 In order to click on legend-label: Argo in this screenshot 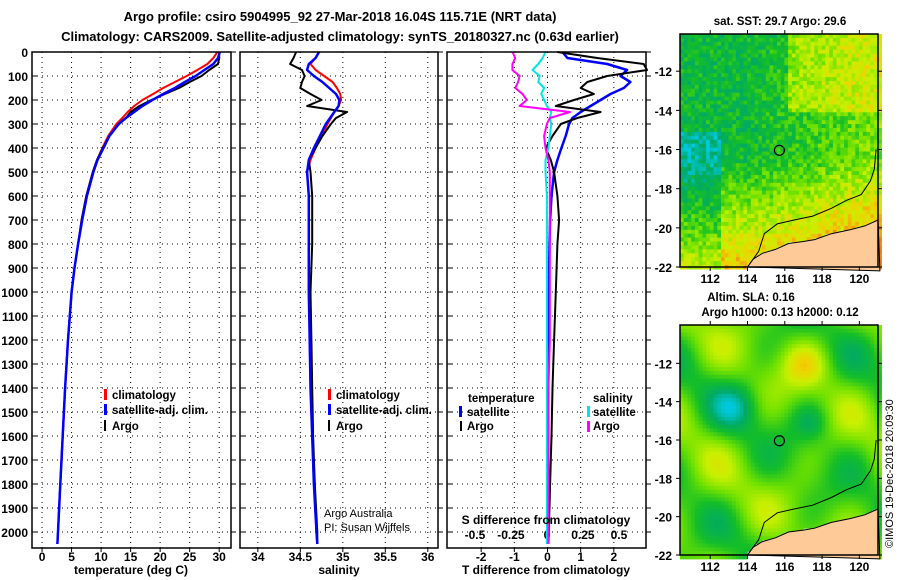, I will do `click(606, 427)`.